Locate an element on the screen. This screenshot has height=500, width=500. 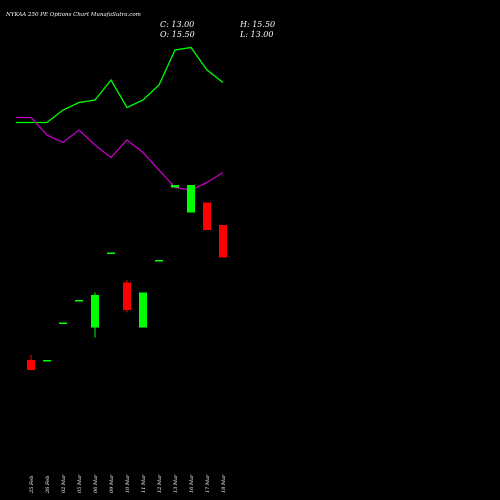
x-tick-label: 10 Mar is located at coordinates (128, 483).